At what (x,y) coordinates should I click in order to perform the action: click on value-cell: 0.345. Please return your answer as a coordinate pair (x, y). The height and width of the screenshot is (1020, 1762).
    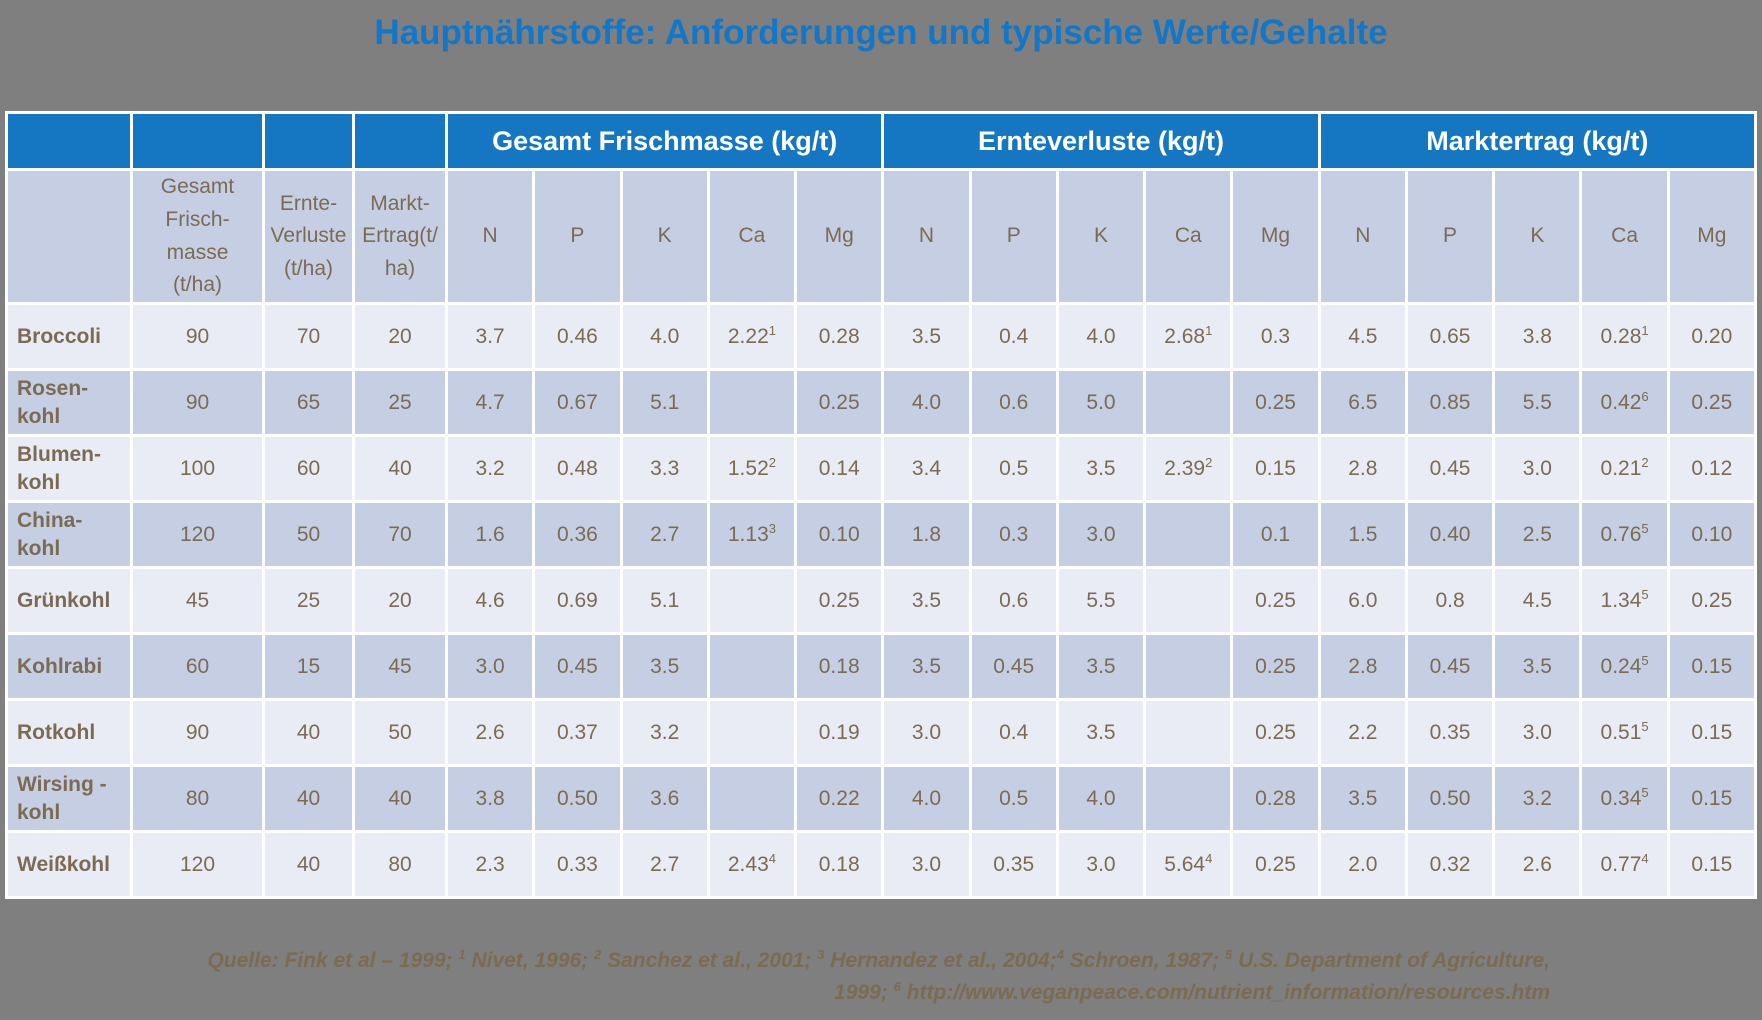
    Looking at the image, I should click on (1624, 798).